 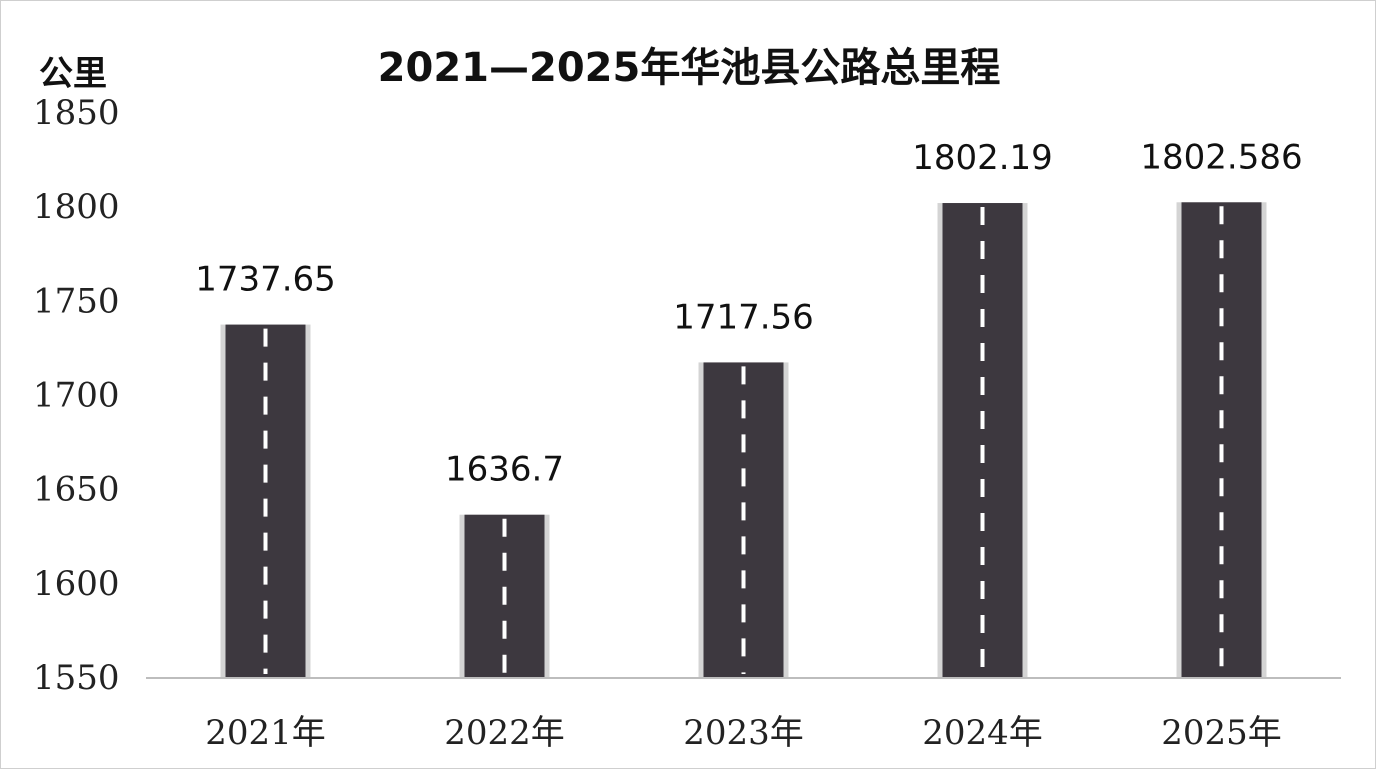 I want to click on y-tick-label: 1700, so click(x=76, y=396).